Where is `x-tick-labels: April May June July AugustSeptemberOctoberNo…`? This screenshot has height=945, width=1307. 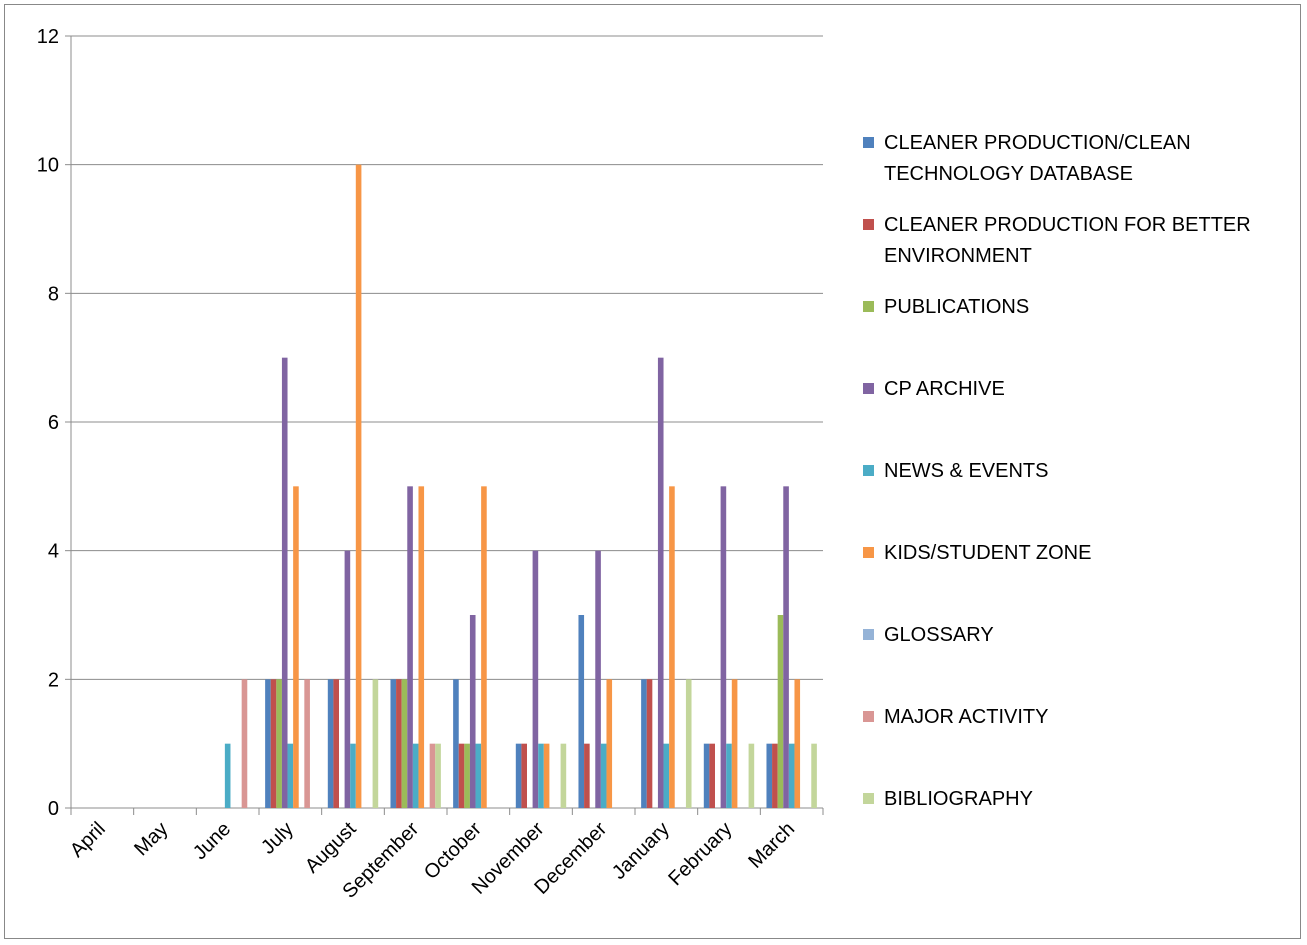
x-tick-labels: April May June July AugustSeptemberOctoberNo… is located at coordinates (432, 860).